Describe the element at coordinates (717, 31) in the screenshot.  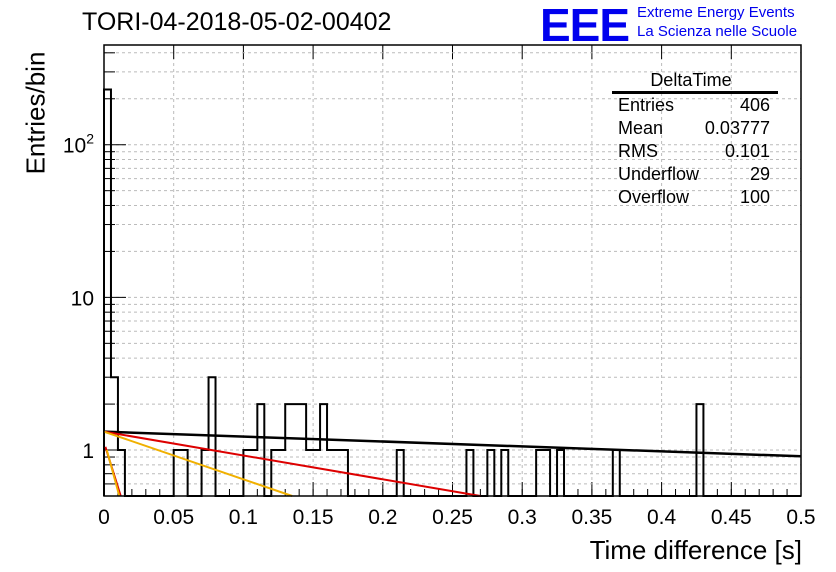
I see `logo-line-2: La Scienza nelle Scuole` at that location.